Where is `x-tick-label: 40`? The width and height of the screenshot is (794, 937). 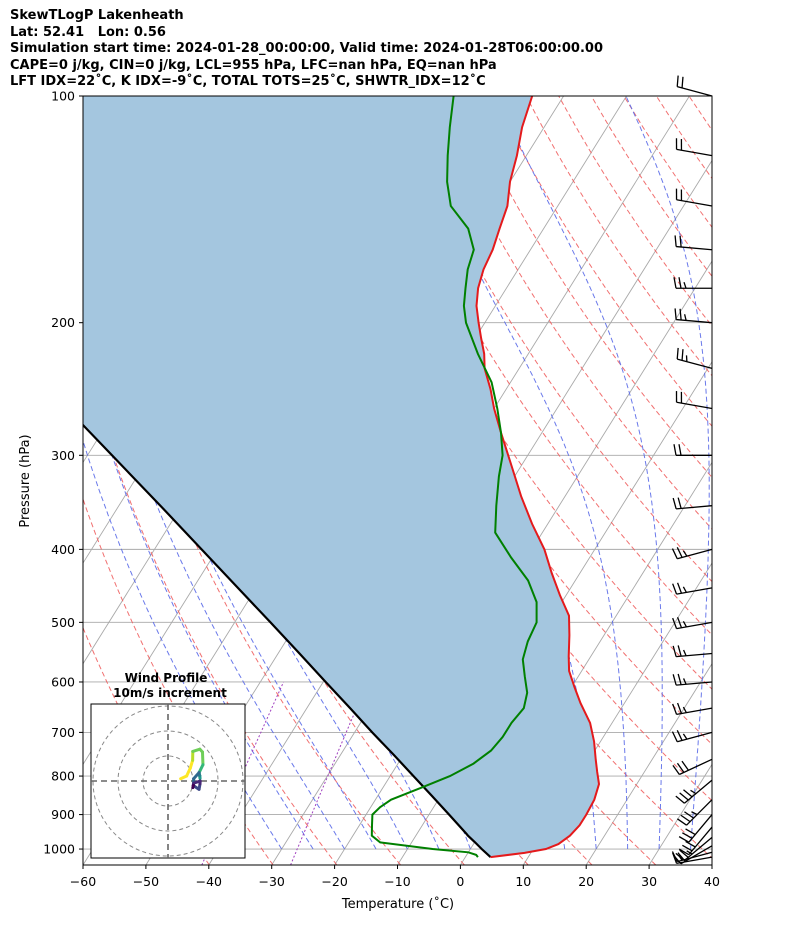
x-tick-label: 40 is located at coordinates (712, 881).